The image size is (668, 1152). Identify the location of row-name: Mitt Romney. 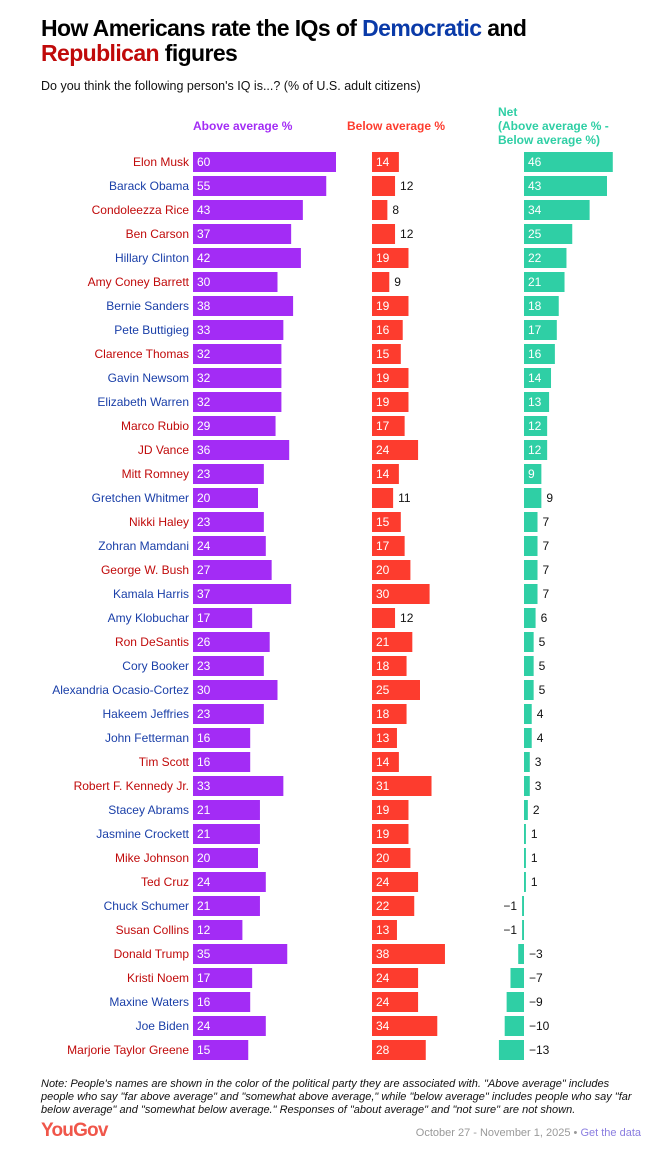
(155, 474).